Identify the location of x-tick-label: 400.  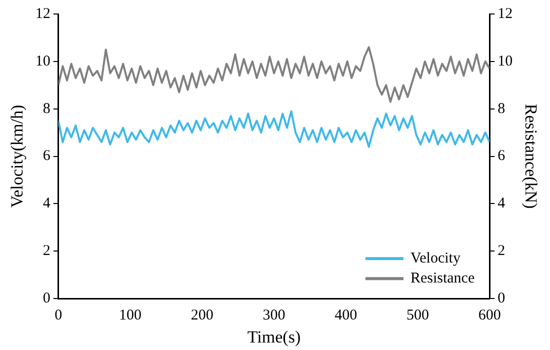
(346, 316).